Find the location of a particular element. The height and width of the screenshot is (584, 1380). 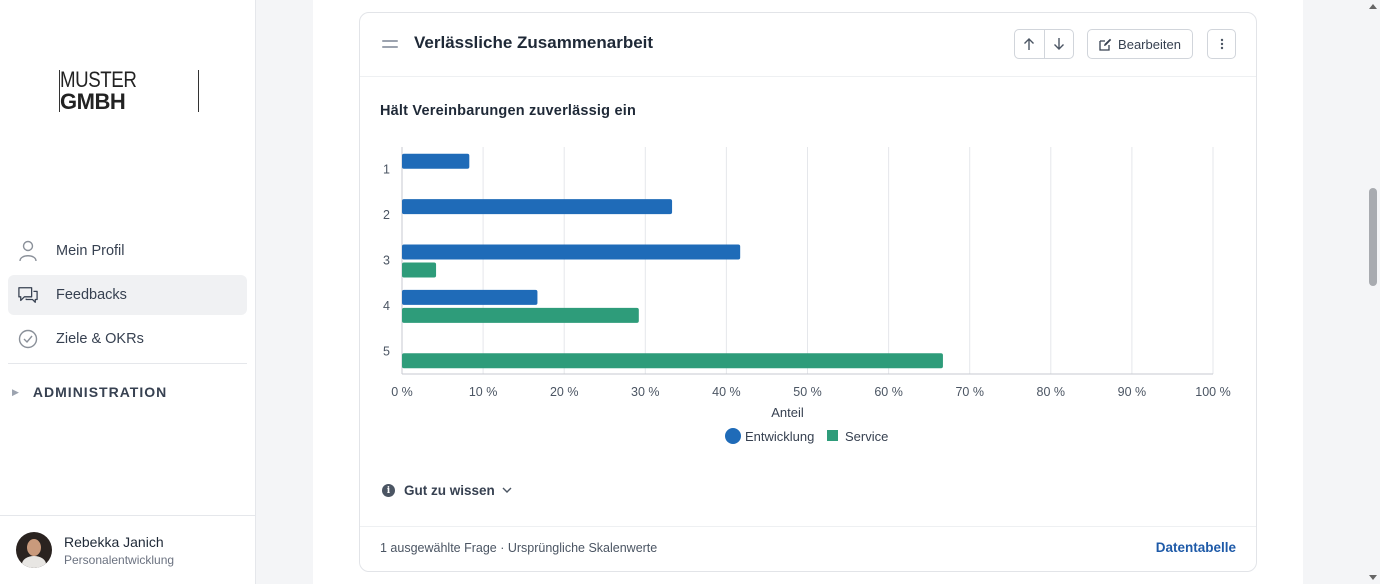

edit-button: Bearbeiten is located at coordinates (1140, 44).